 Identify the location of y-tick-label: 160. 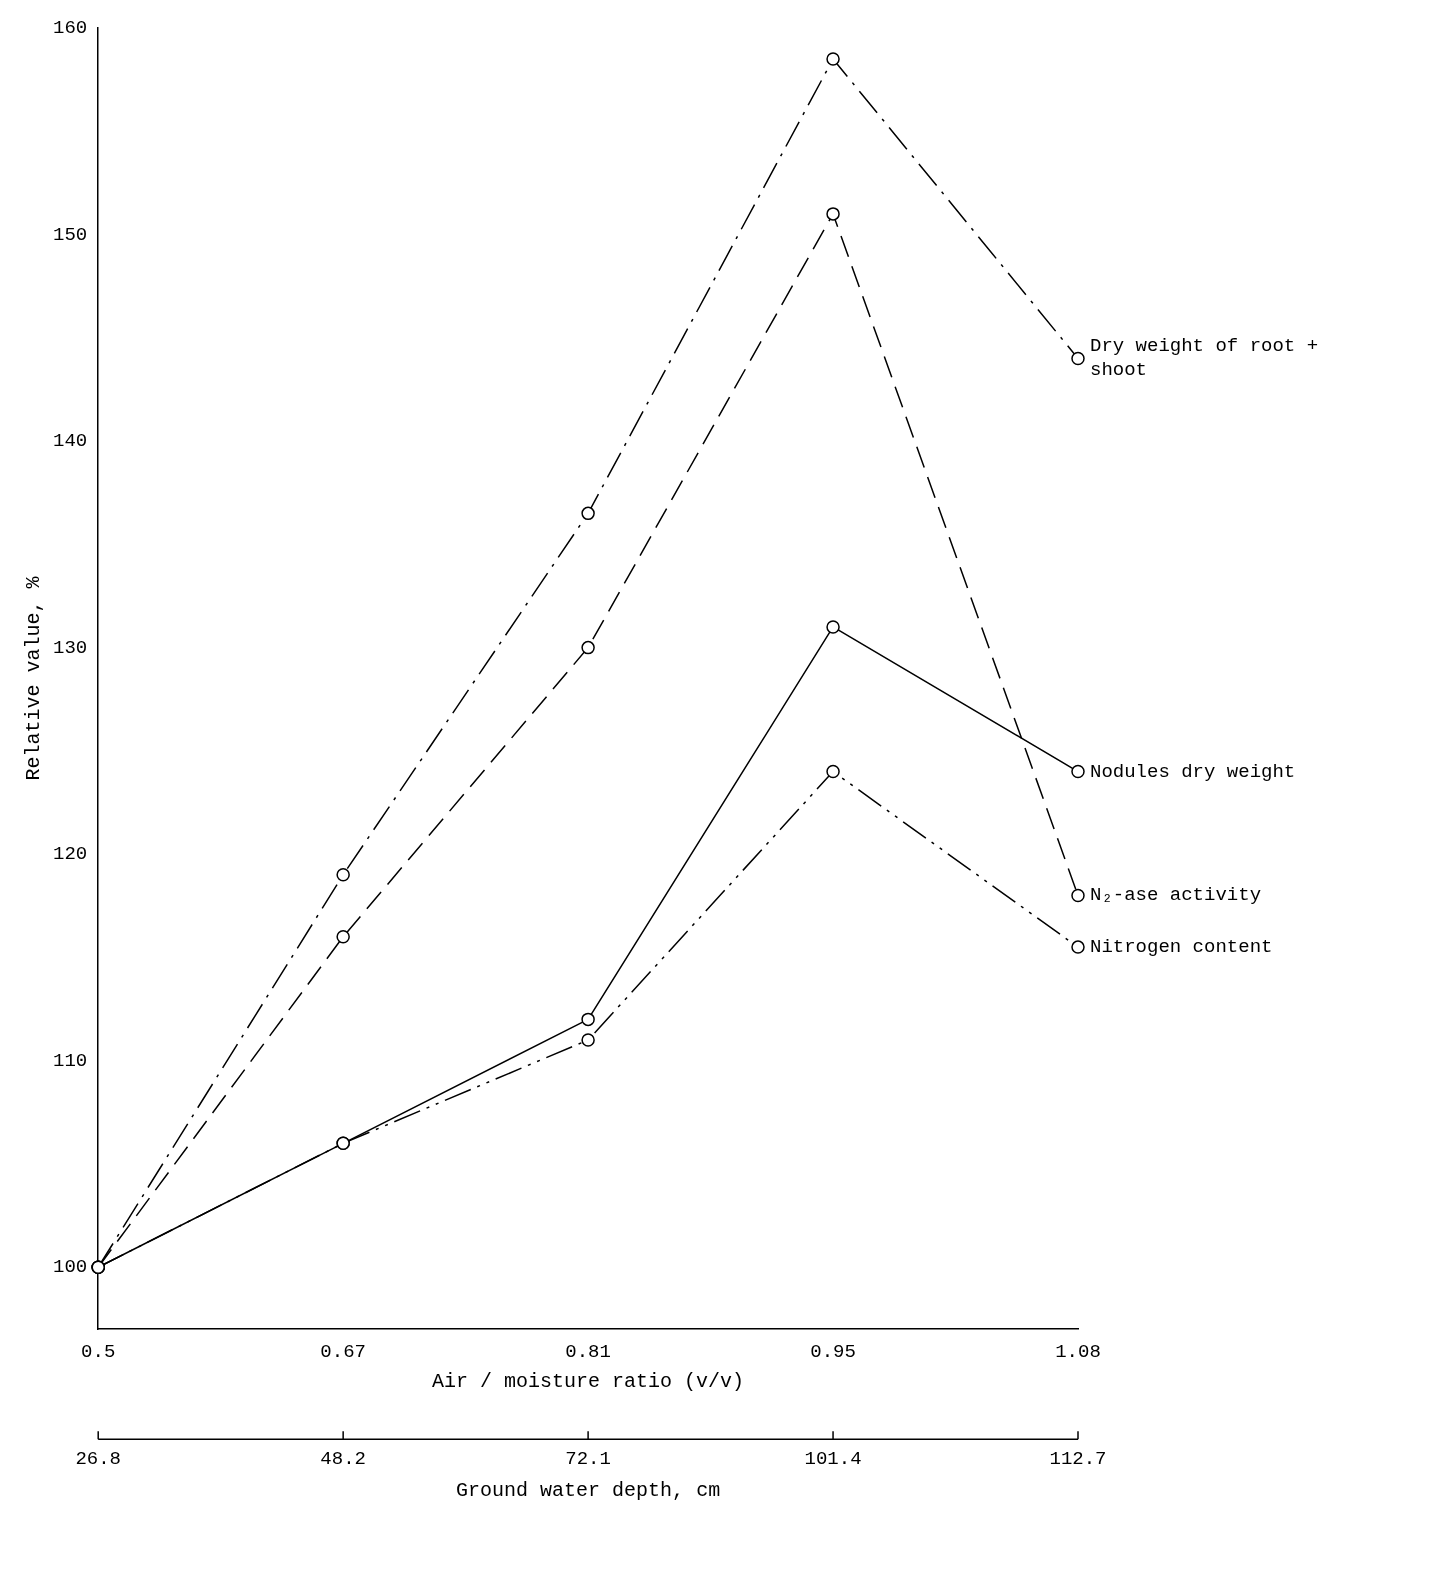
(70, 28).